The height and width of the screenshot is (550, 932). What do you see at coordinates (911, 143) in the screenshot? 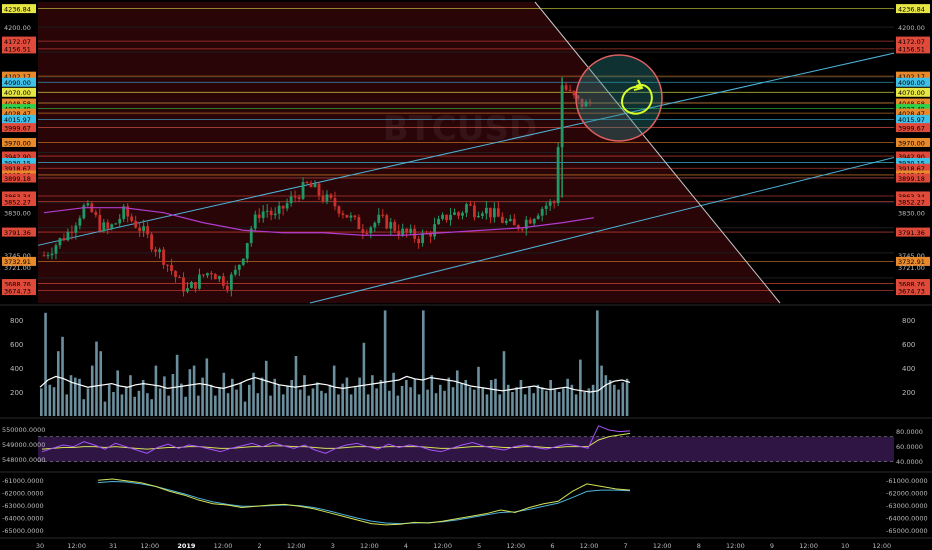
I see `level-label-right: 3970.00` at bounding box center [911, 143].